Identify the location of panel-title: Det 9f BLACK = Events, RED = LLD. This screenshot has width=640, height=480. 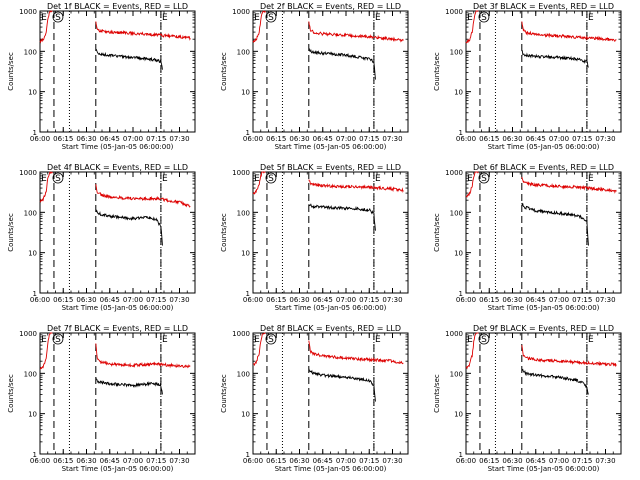
(543, 328).